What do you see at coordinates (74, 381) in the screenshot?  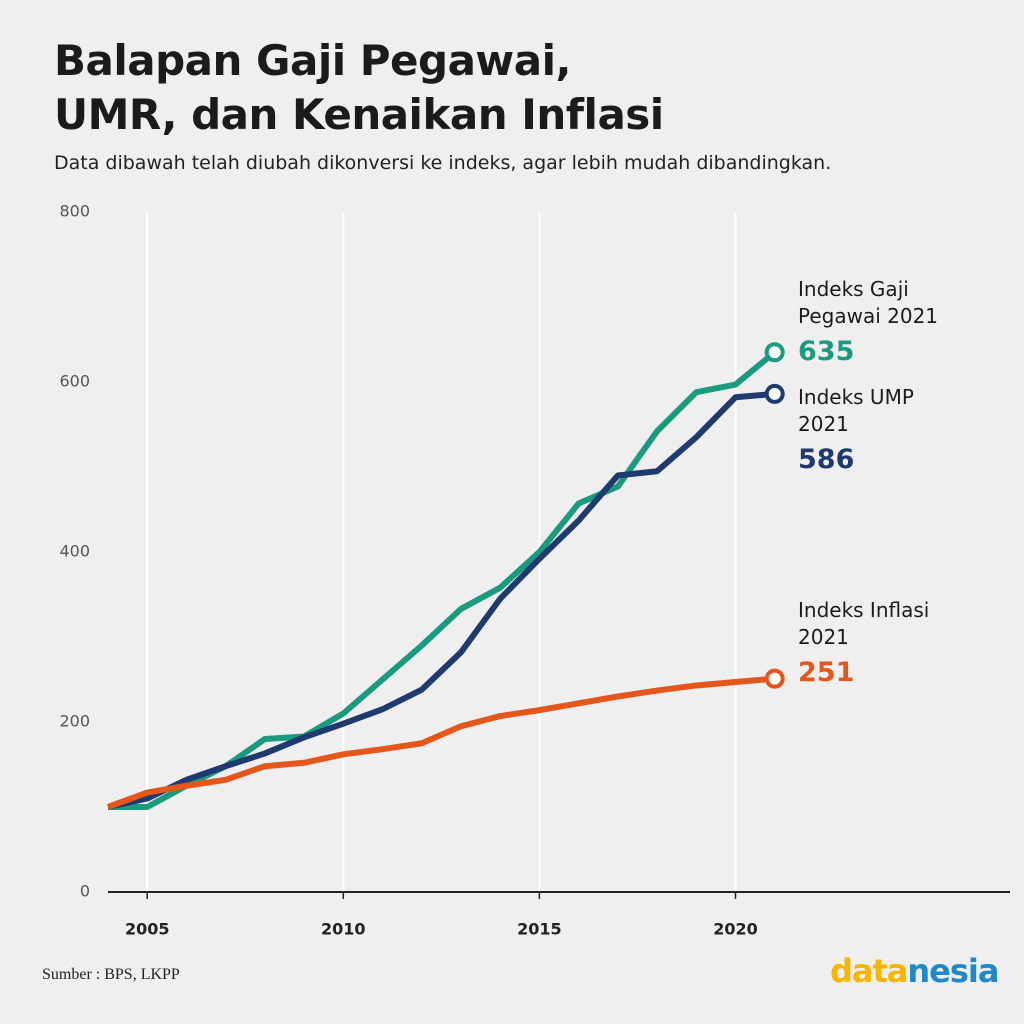 I see `y-tick-label: 600` at bounding box center [74, 381].